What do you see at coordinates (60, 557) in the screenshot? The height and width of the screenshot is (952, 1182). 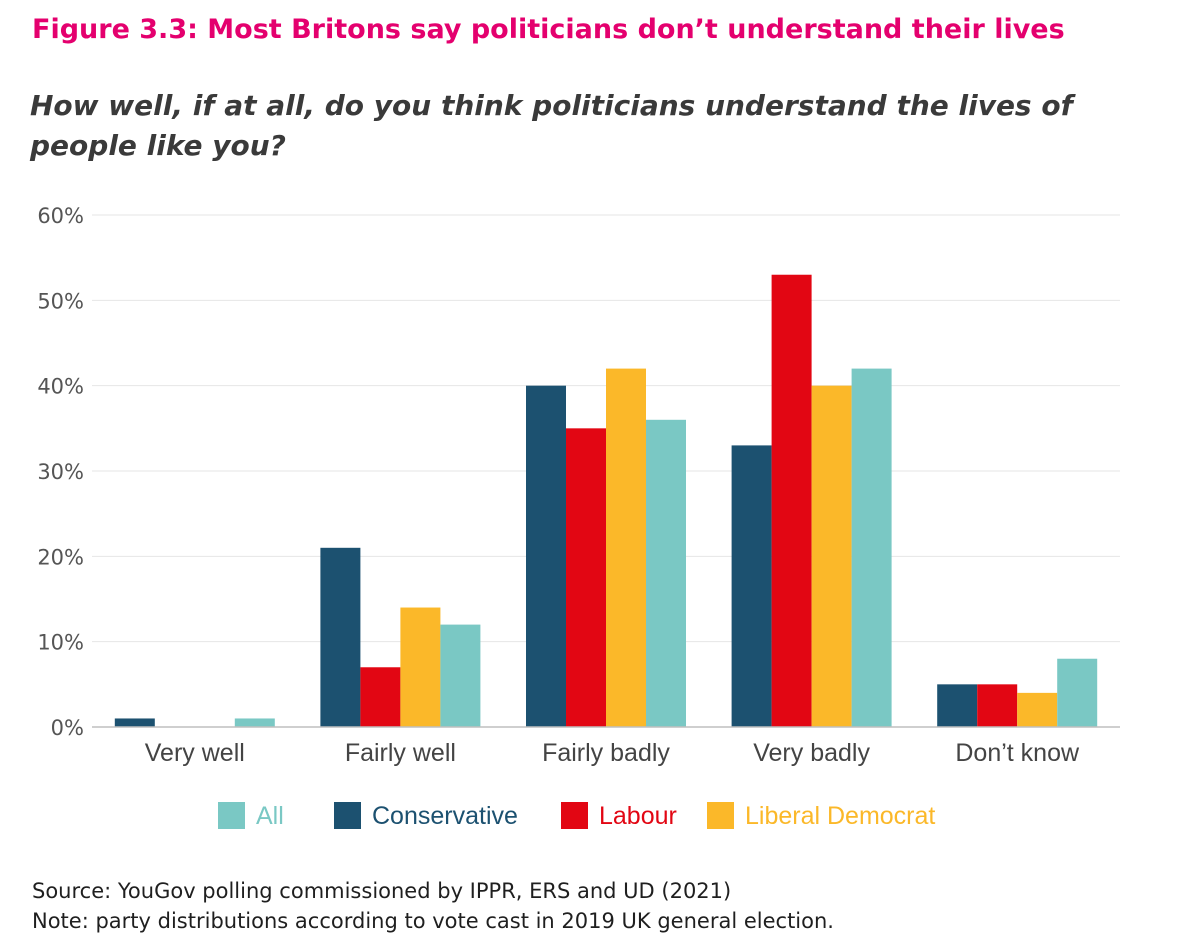 I see `y-tick-label: 20%` at bounding box center [60, 557].